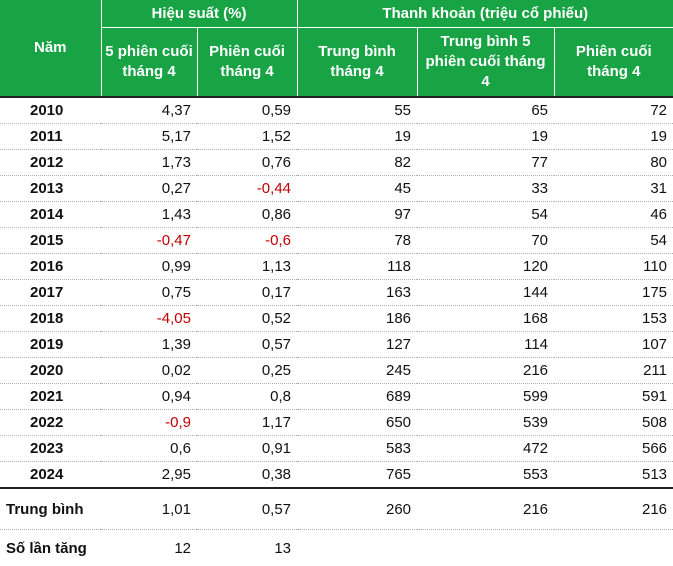 The height and width of the screenshot is (566, 673). I want to click on cell-perf-last-session: -0,6, so click(247, 241).